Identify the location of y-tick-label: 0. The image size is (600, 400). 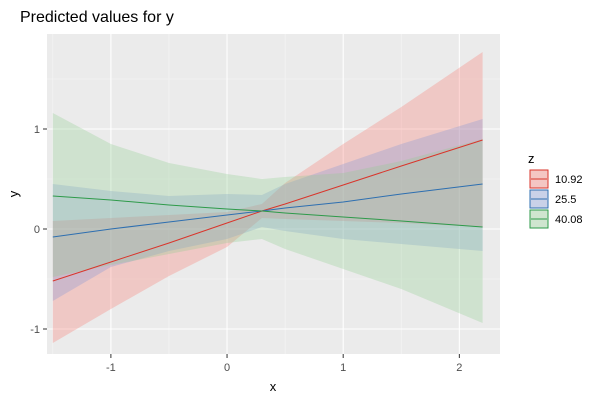
(37, 230).